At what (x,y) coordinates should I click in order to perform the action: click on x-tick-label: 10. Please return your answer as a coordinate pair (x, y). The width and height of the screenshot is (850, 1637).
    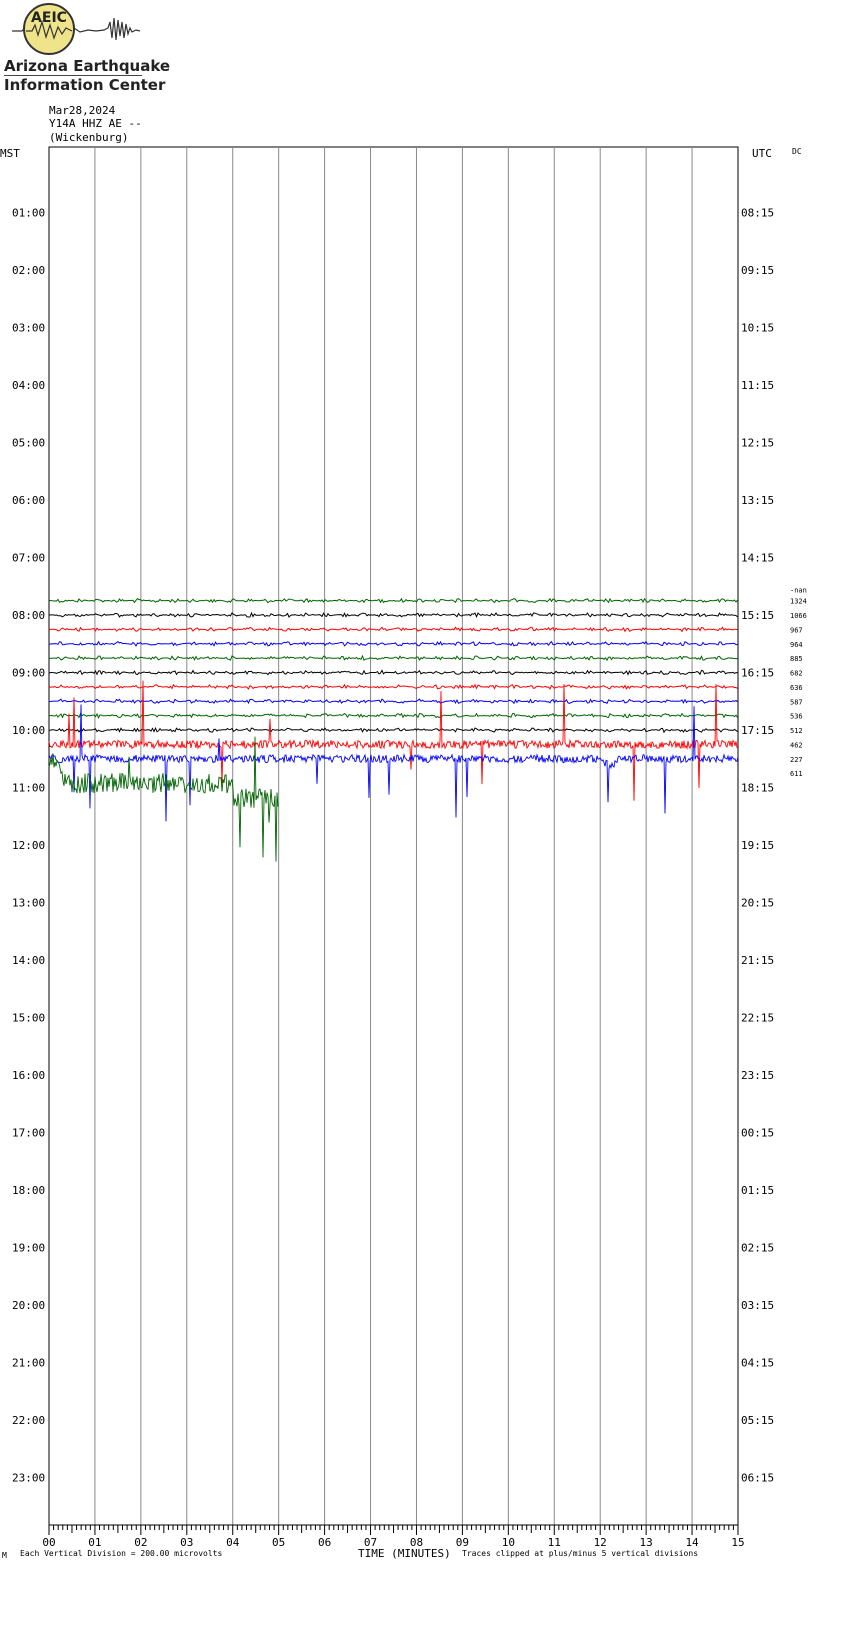
    Looking at the image, I should click on (508, 1542).